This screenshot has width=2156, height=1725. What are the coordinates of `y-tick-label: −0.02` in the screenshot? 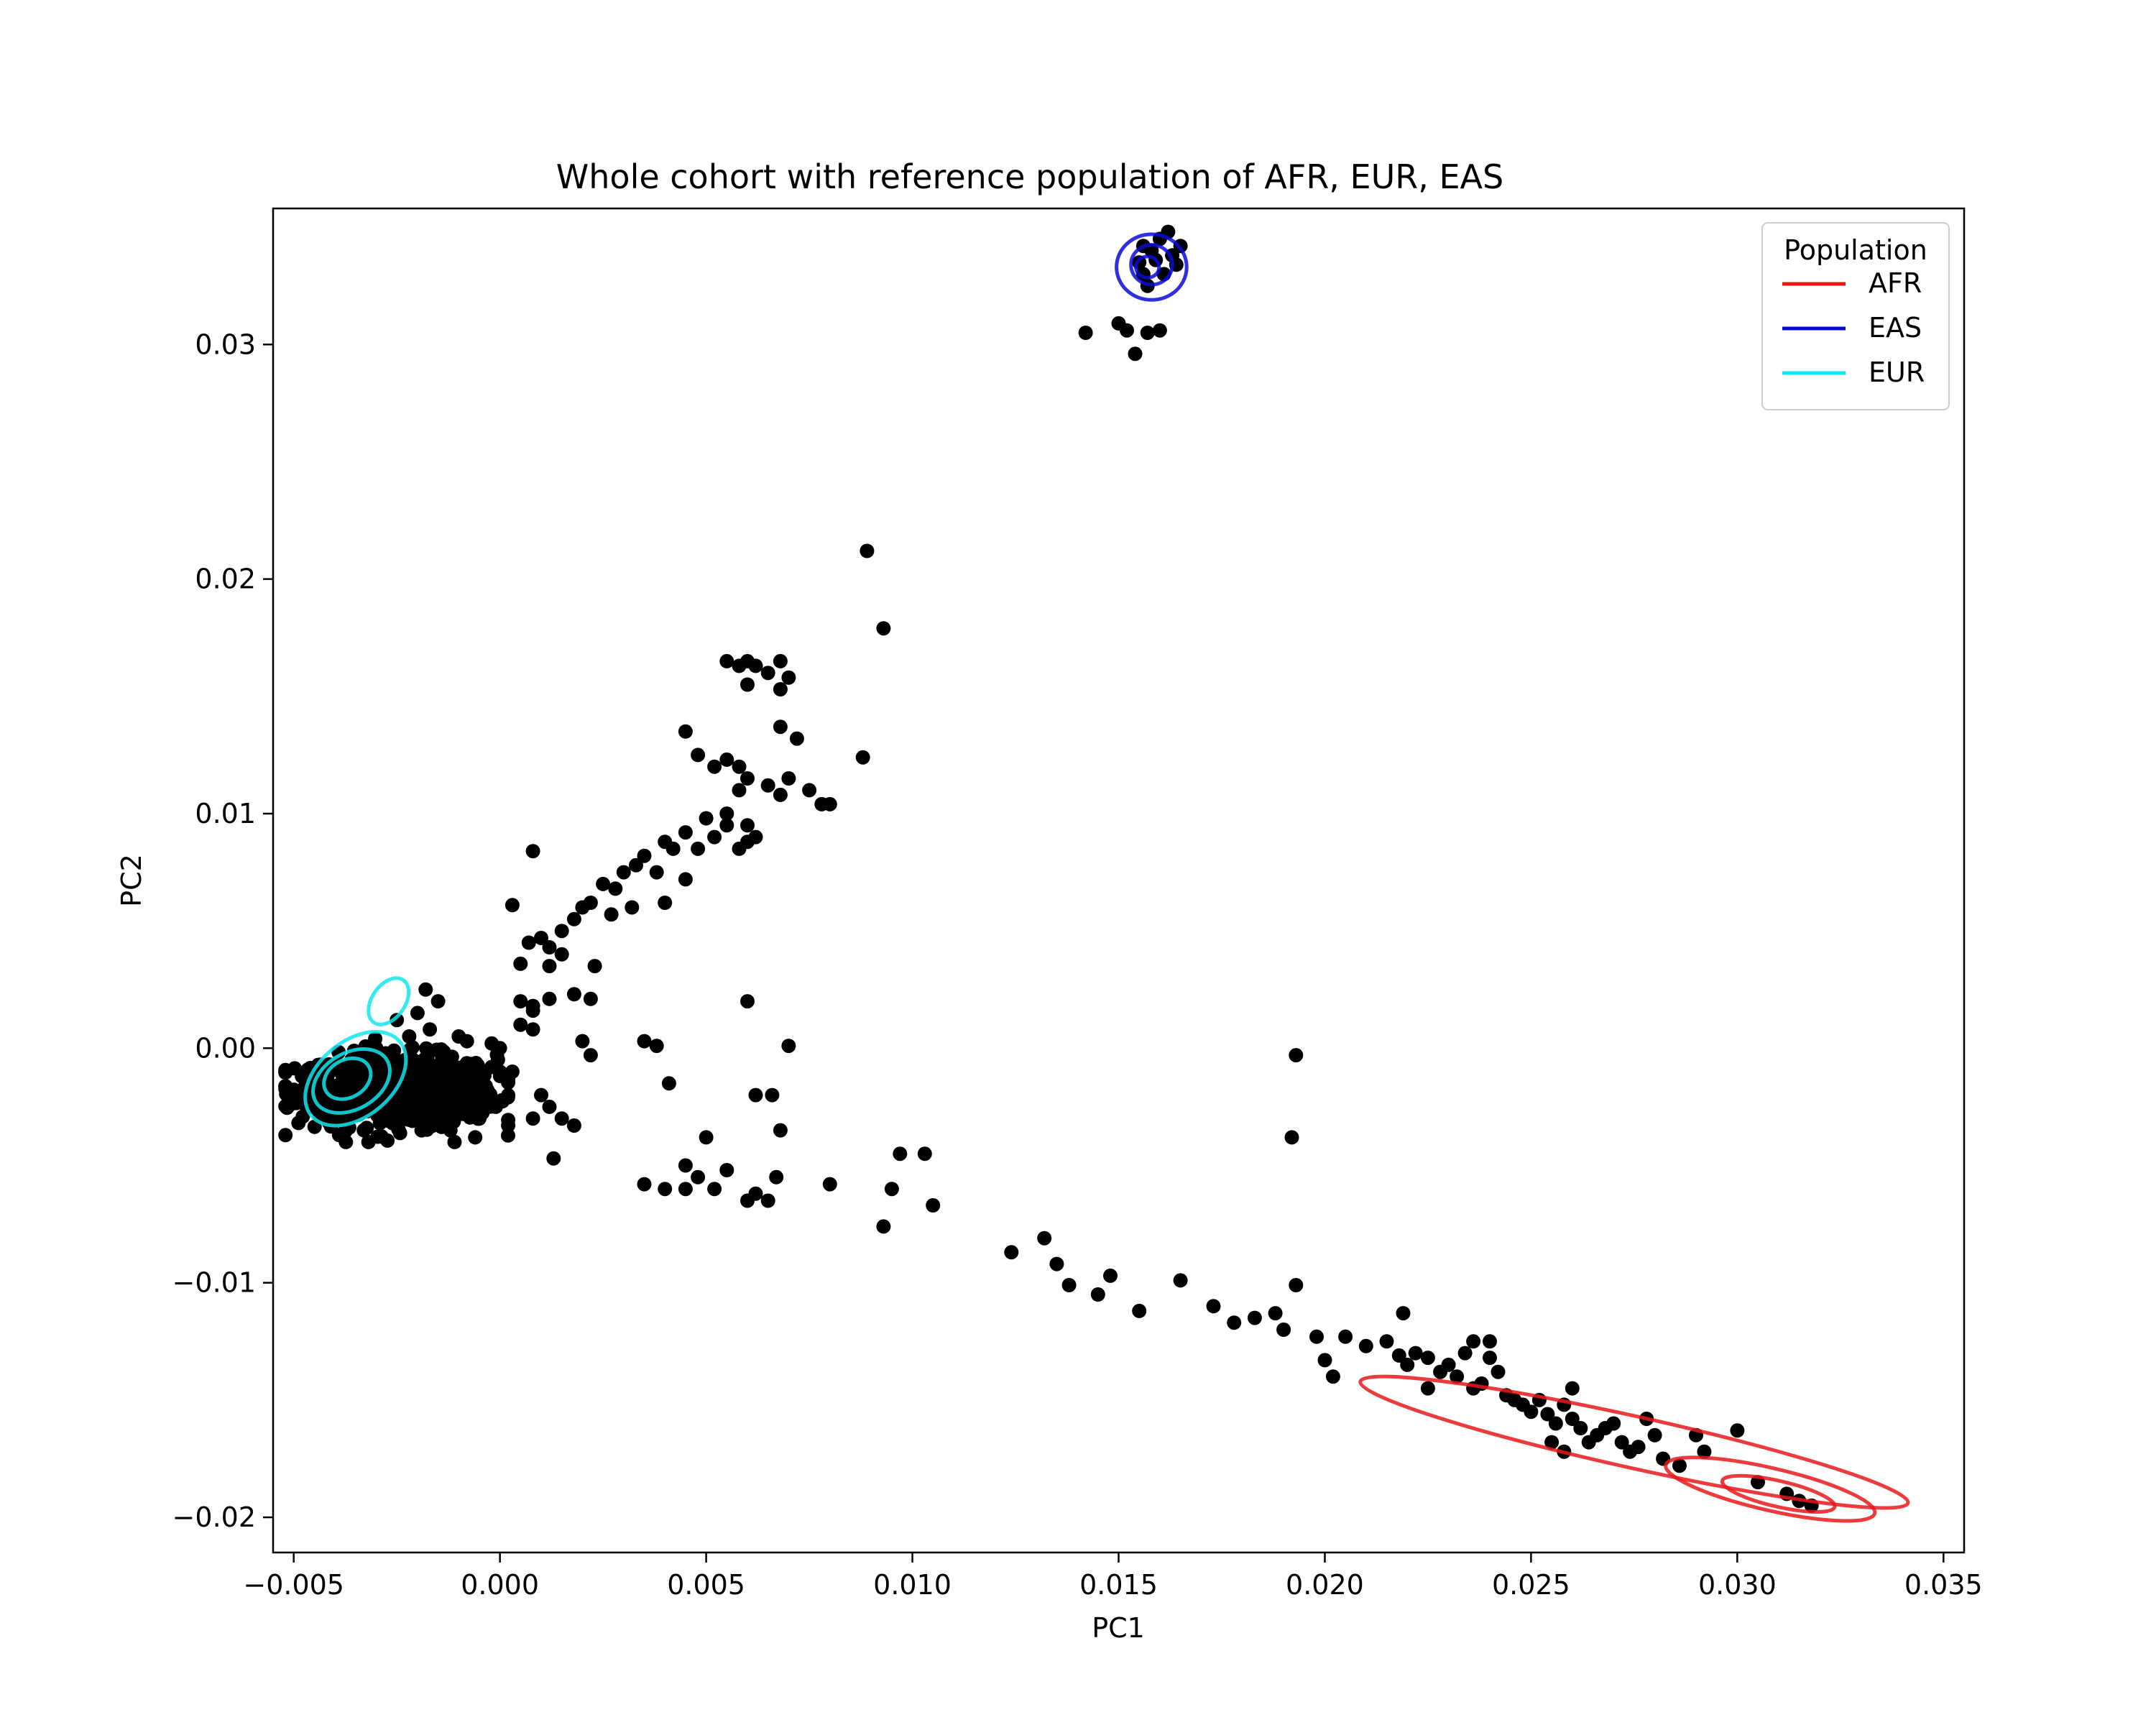 It's located at (214, 1517).